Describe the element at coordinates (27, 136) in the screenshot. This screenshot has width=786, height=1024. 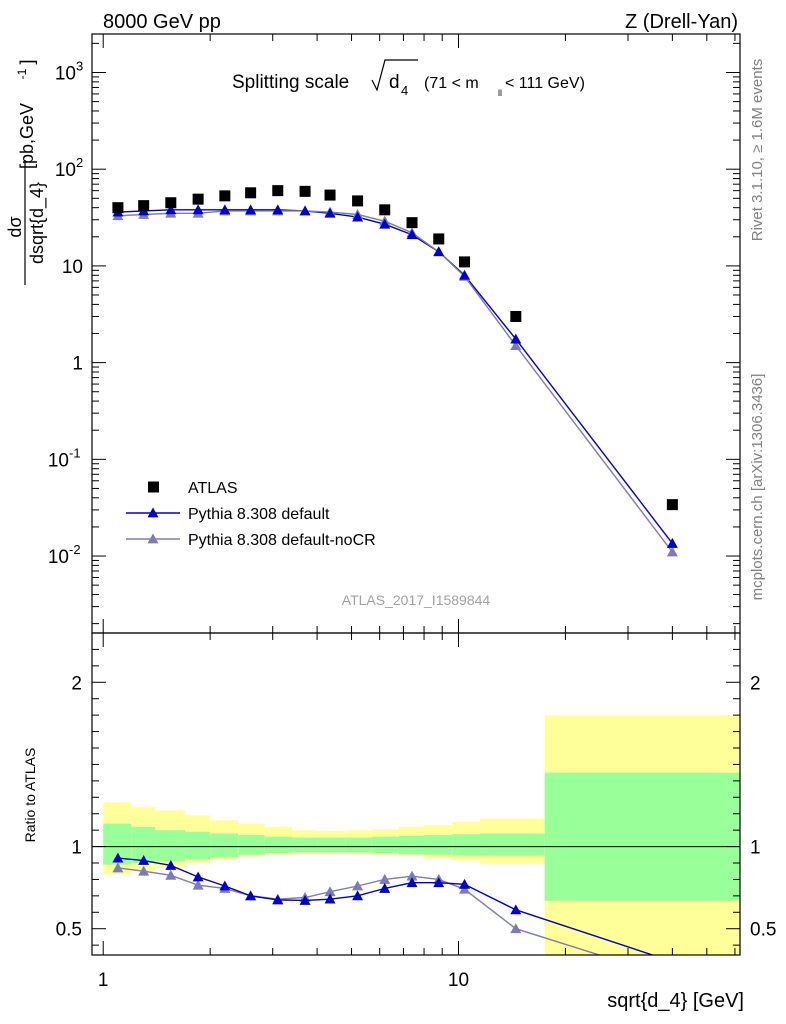
I see `ylabel-unit: [pb,GeV` at that location.